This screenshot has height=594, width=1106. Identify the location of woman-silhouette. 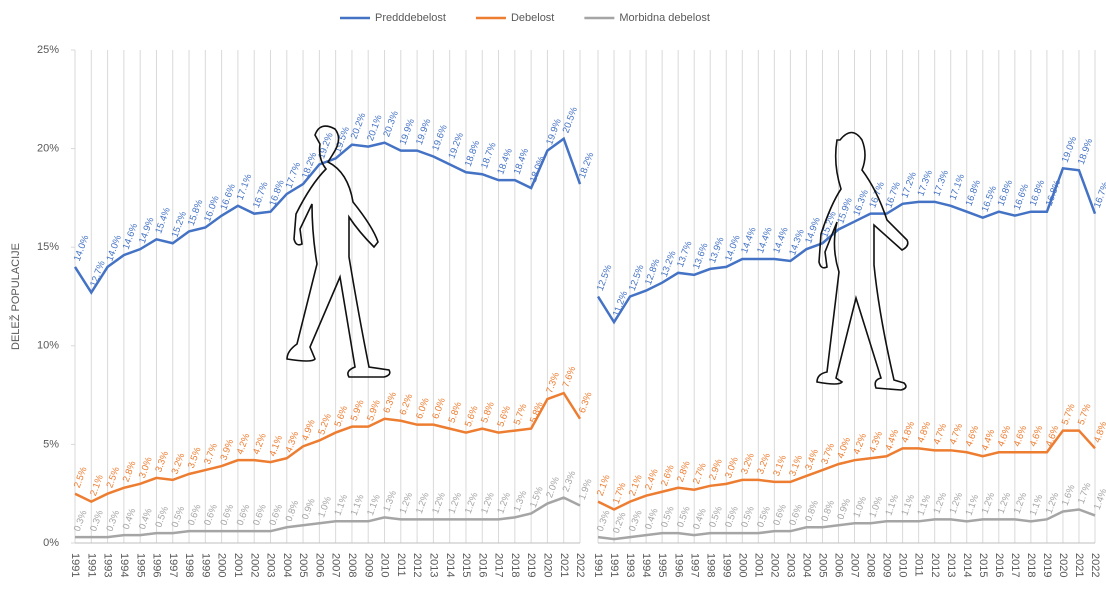
(862, 261).